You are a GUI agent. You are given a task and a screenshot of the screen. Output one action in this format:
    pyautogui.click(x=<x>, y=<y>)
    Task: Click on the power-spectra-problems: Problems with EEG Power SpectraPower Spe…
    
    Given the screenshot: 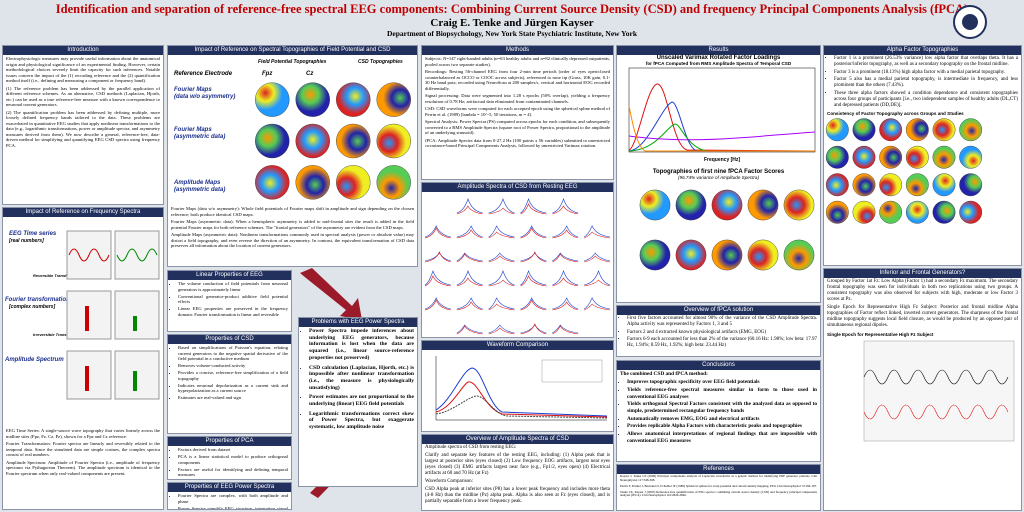 What is the action you would take?
    pyautogui.click(x=358, y=402)
    